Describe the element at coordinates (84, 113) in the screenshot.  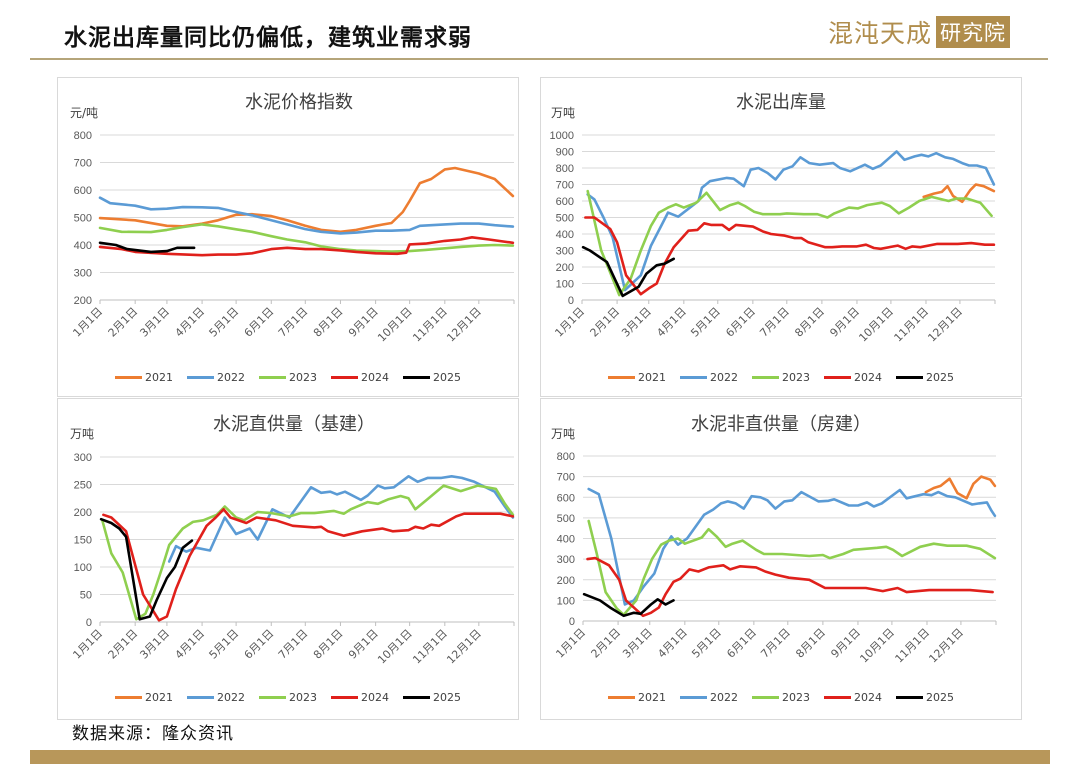
I see `y-axis-unit: 元/吨` at that location.